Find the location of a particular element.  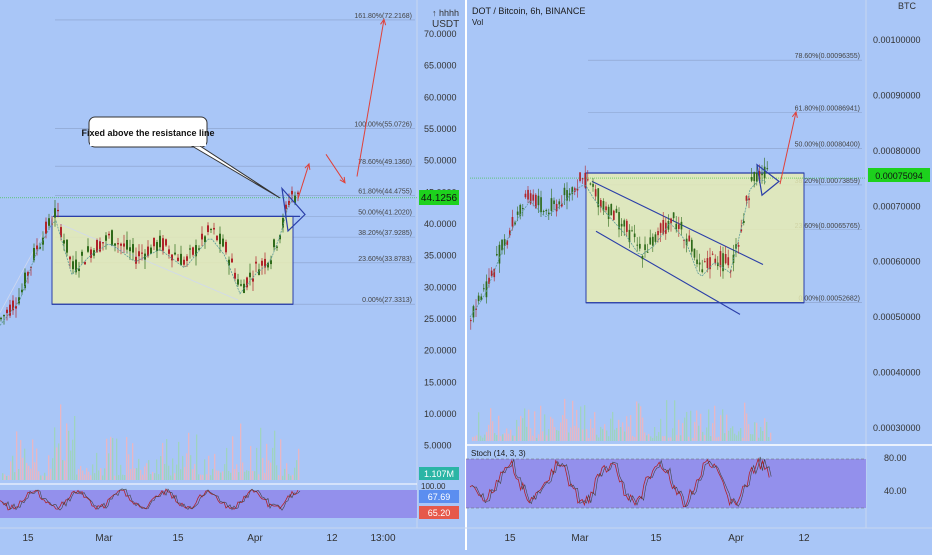

annotation-callout: Fixed above the resistance line is located at coordinates (181, 157).